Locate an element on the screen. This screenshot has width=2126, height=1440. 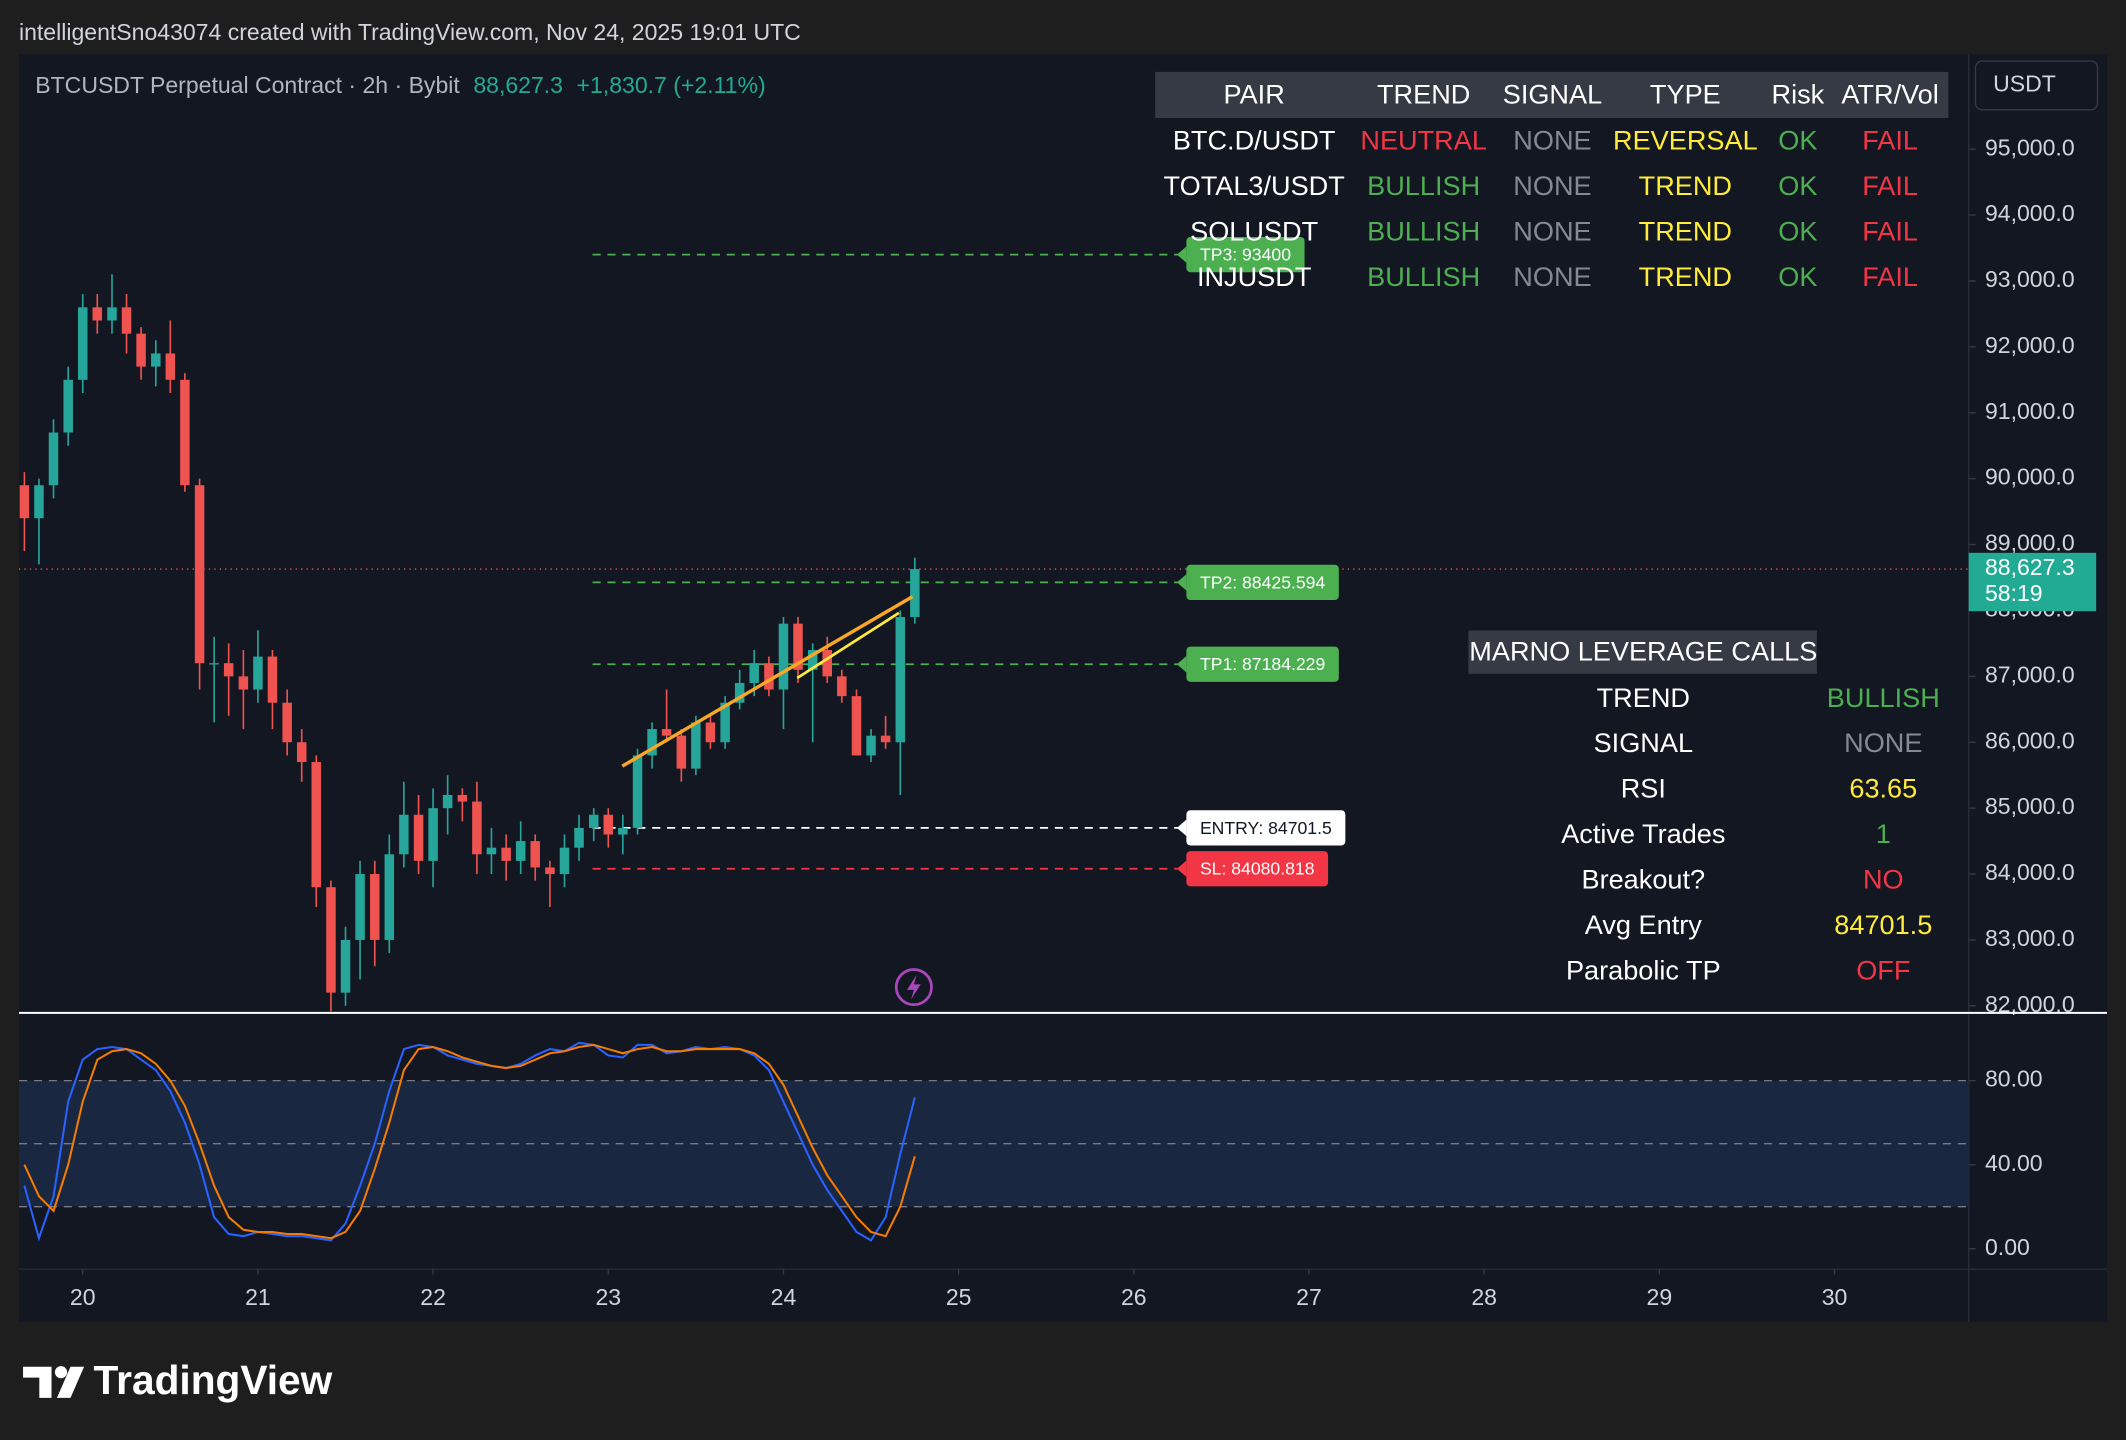
calls-value: NO is located at coordinates (1883, 879).